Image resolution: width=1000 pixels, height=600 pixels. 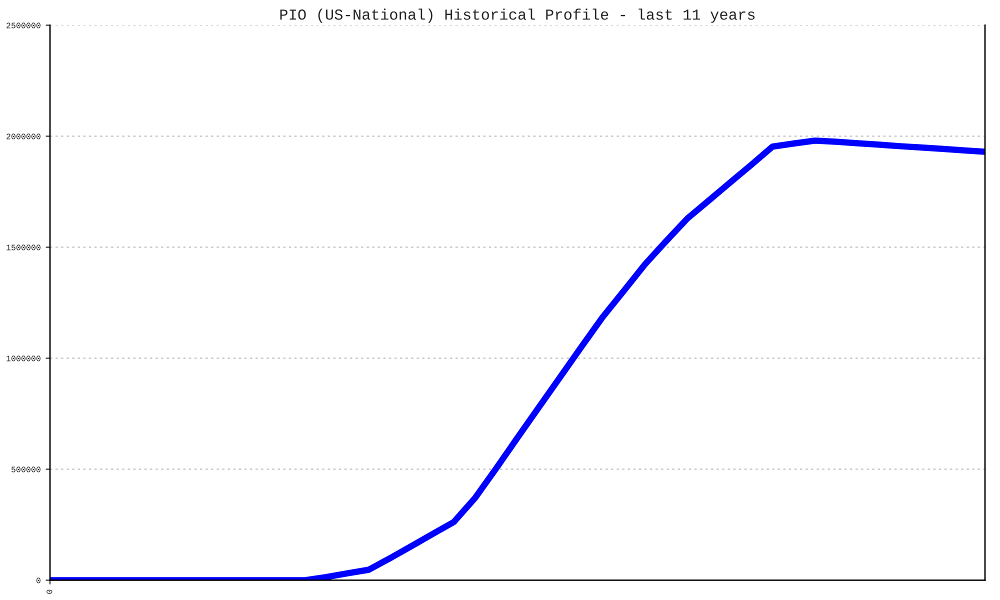 What do you see at coordinates (517, 15) in the screenshot?
I see `chart-title: PIO (US-National) Historical Profile - last 11 years` at bounding box center [517, 15].